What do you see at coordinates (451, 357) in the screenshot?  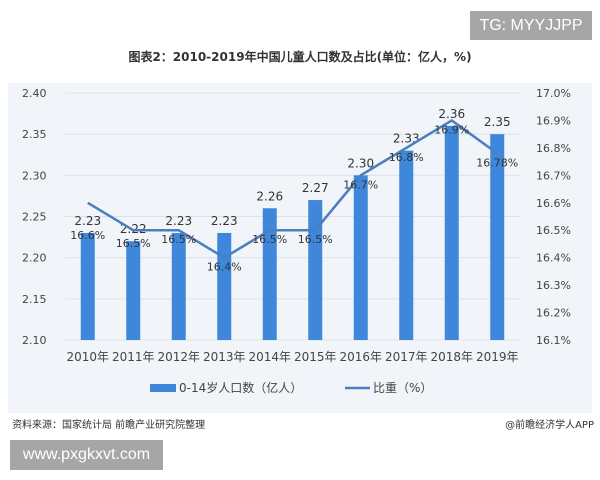 I see `x-tick-label: 2018年` at bounding box center [451, 357].